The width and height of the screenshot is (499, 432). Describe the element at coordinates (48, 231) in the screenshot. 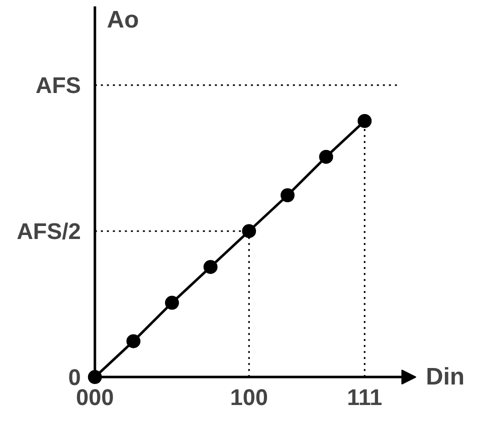

I see `ref-line-label: AFS/2` at that location.